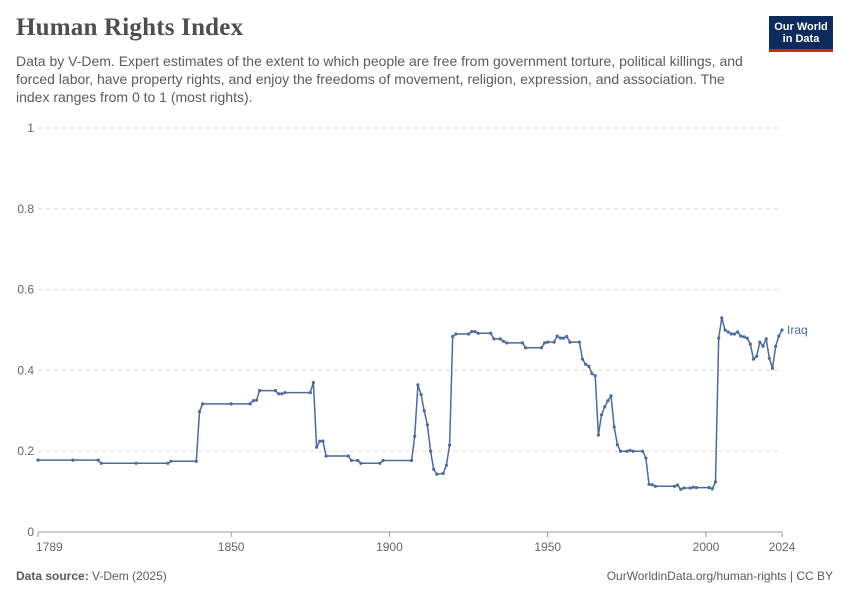 The width and height of the screenshot is (850, 600). What do you see at coordinates (719, 576) in the screenshot?
I see `credit-link: OurWorldinData.org/human-rights | CC BY` at bounding box center [719, 576].